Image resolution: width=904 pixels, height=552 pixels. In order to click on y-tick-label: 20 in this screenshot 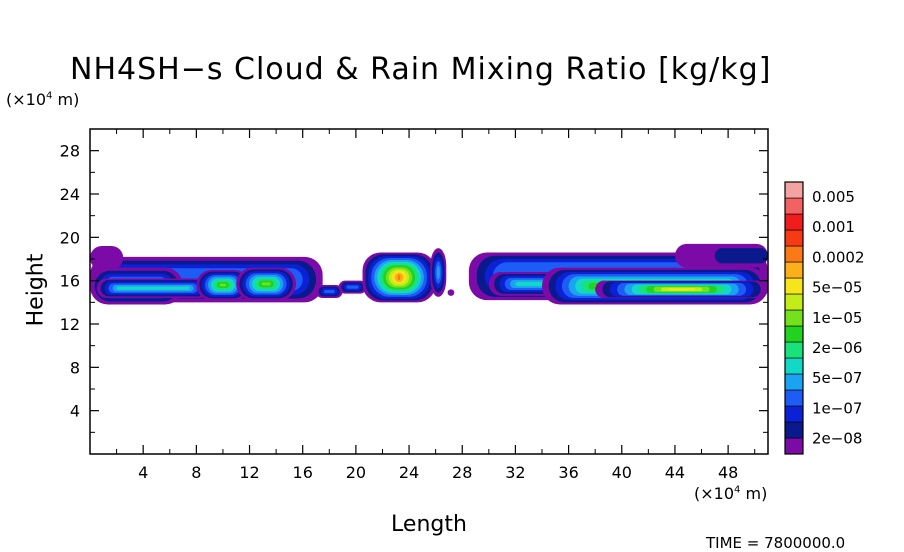, I will do `click(70, 237)`.